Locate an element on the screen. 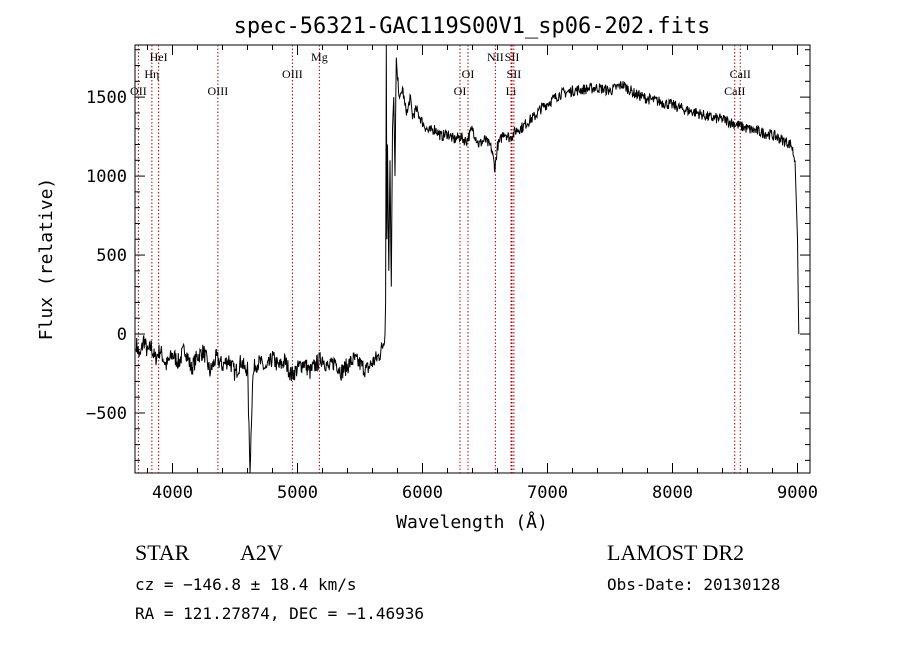 This screenshot has width=900, height=649. object-subclass: A2V is located at coordinates (261, 552).